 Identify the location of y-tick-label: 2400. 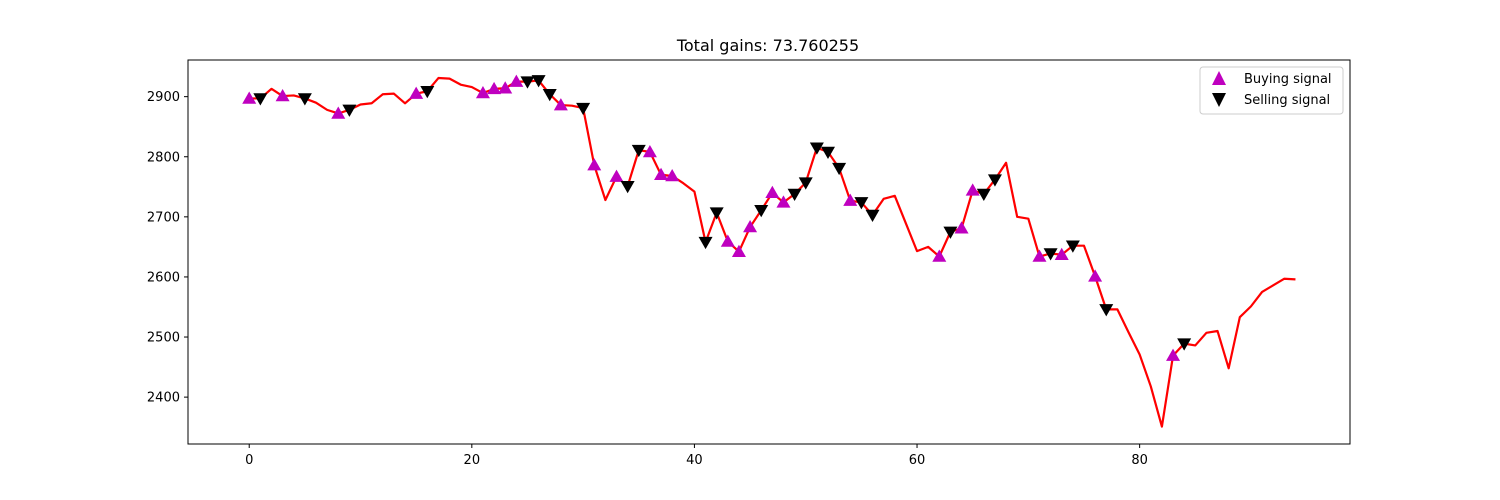
(163, 398).